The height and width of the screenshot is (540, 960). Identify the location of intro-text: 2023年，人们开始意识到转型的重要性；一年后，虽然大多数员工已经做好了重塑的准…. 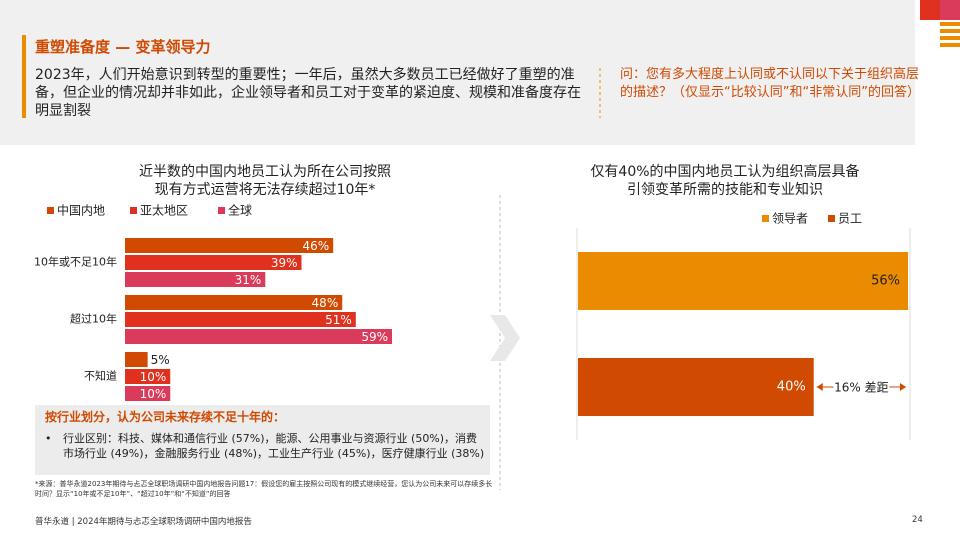
(308, 93).